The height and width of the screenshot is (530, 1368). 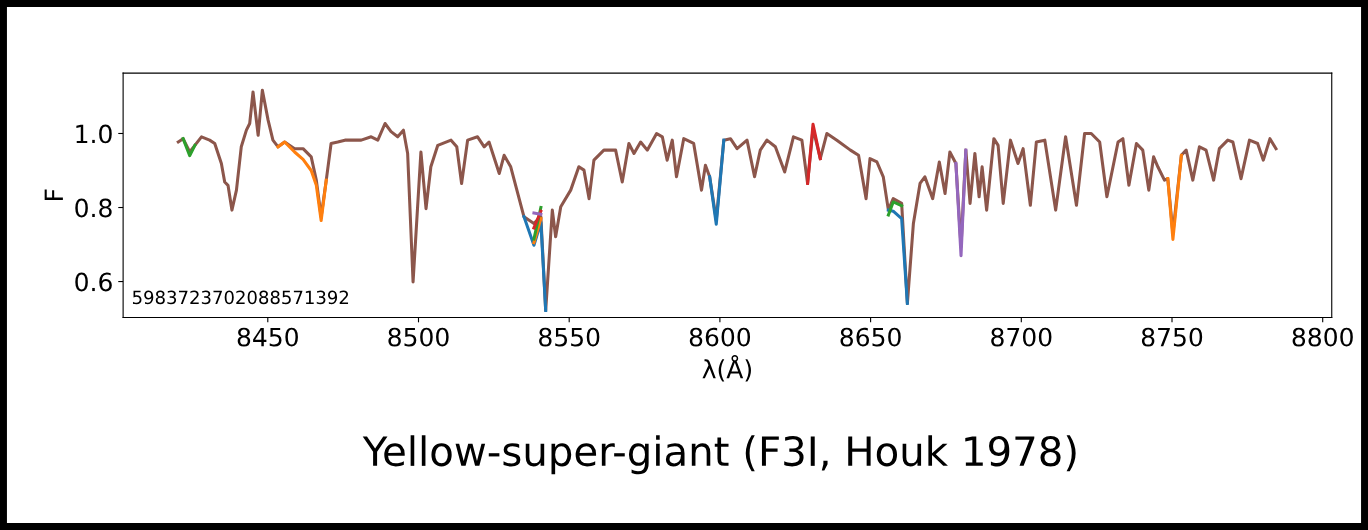 I want to click on y-axis-title: F, so click(x=53, y=195).